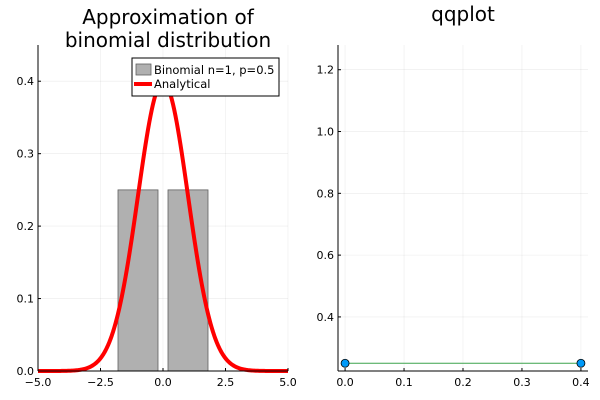 The height and width of the screenshot is (400, 600). I want to click on right-y-tick-label-3: 1.0, so click(326, 132).